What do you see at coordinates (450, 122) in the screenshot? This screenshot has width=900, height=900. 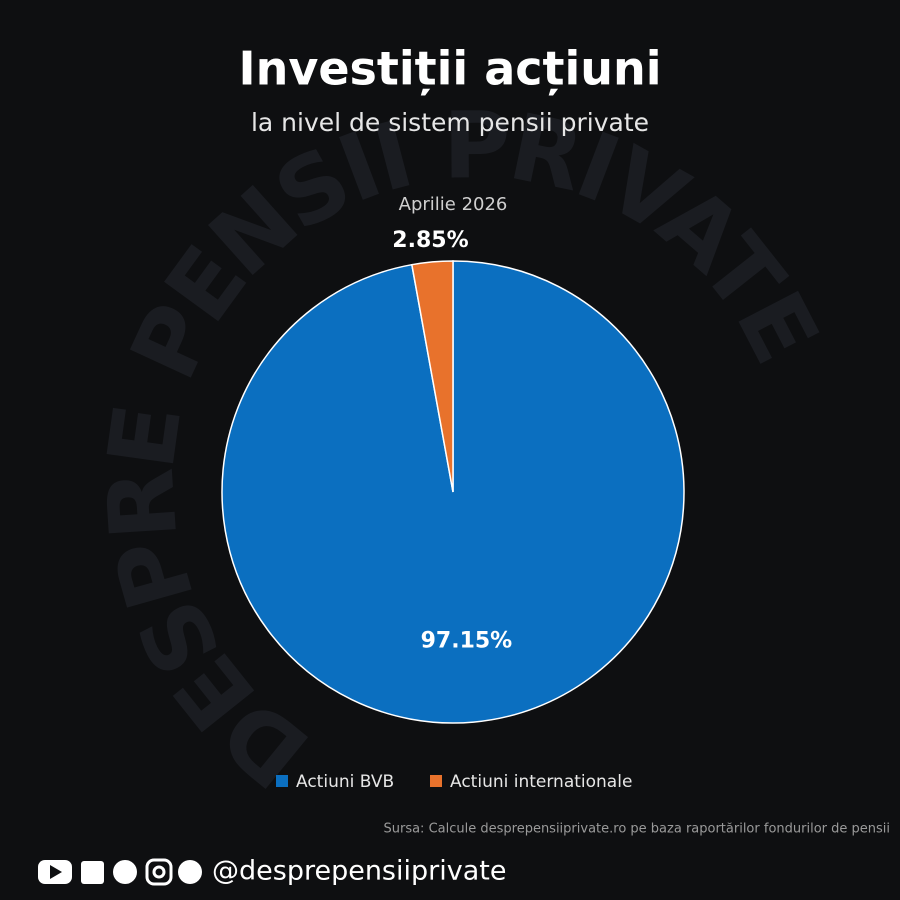 I see `chart-subtitle: la nivel de sistem pensii private` at bounding box center [450, 122].